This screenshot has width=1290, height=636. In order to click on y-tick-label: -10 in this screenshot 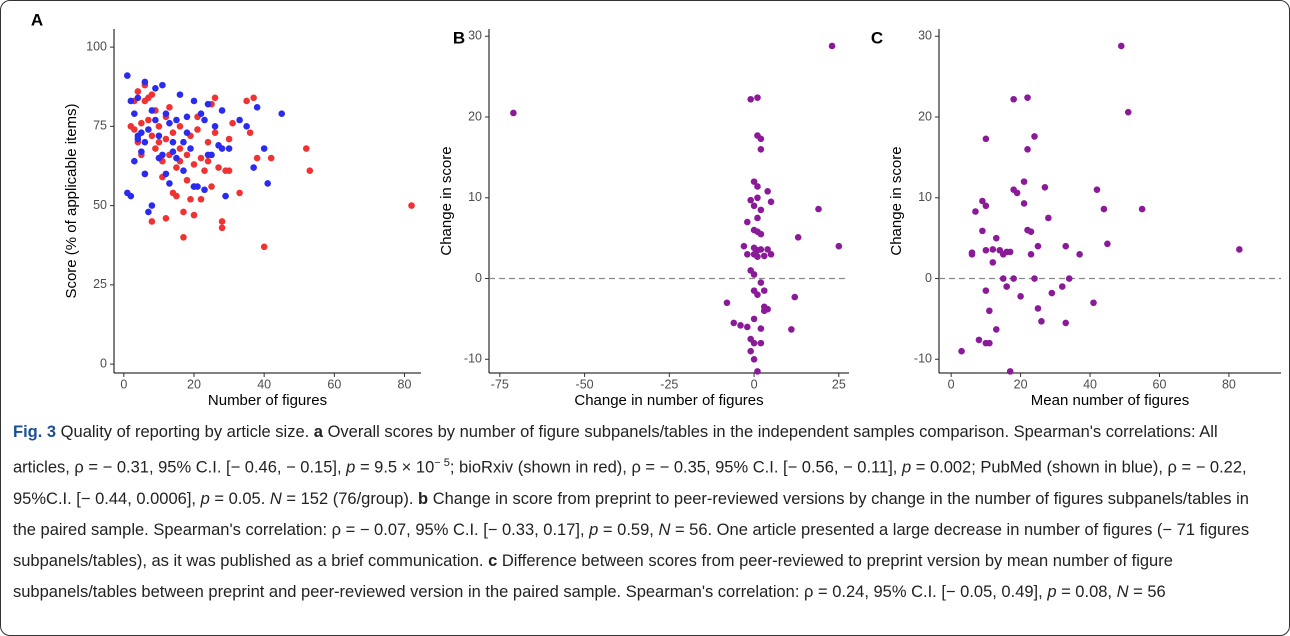, I will do `click(923, 359)`.